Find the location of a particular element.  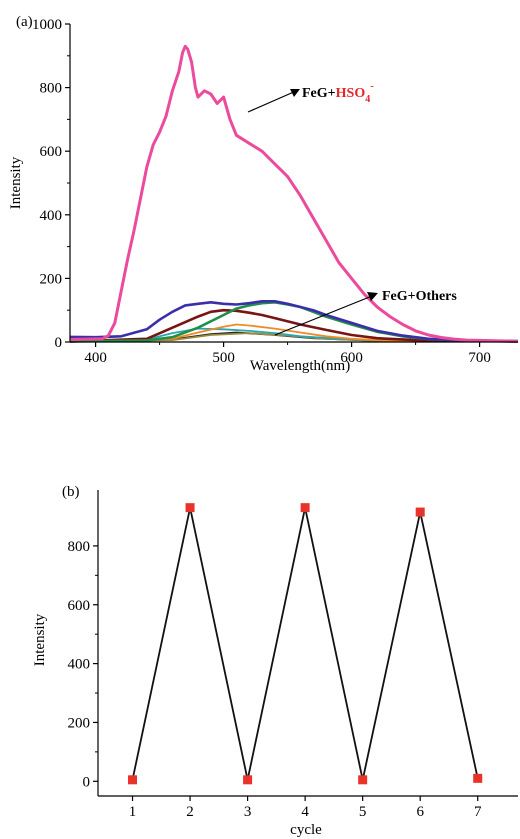

y-tick-label-1-4: 800 is located at coordinates (79, 547).